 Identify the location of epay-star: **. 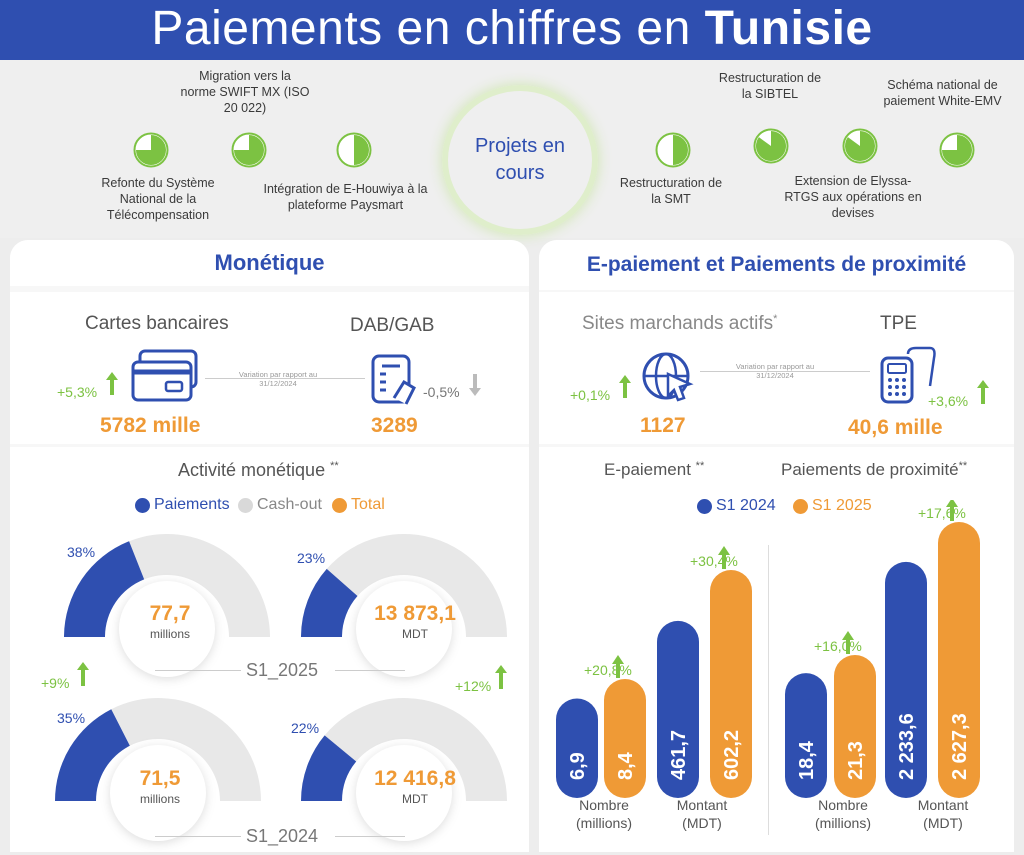
(700, 466).